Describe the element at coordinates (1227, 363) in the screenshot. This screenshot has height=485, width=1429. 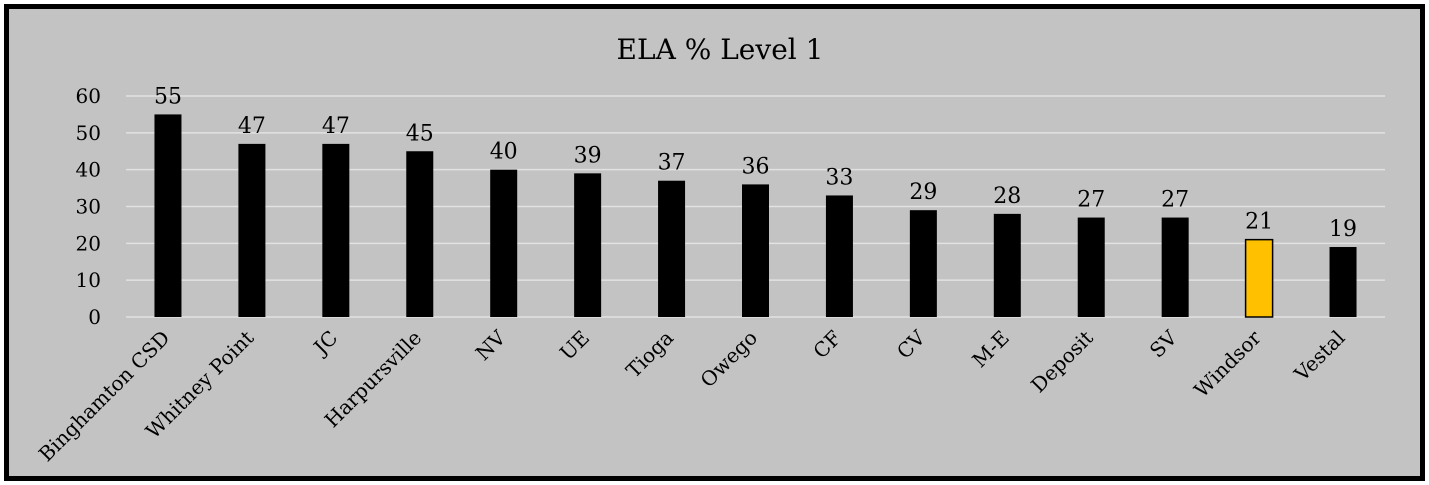
I see `x-tick-label: Windsor` at that location.